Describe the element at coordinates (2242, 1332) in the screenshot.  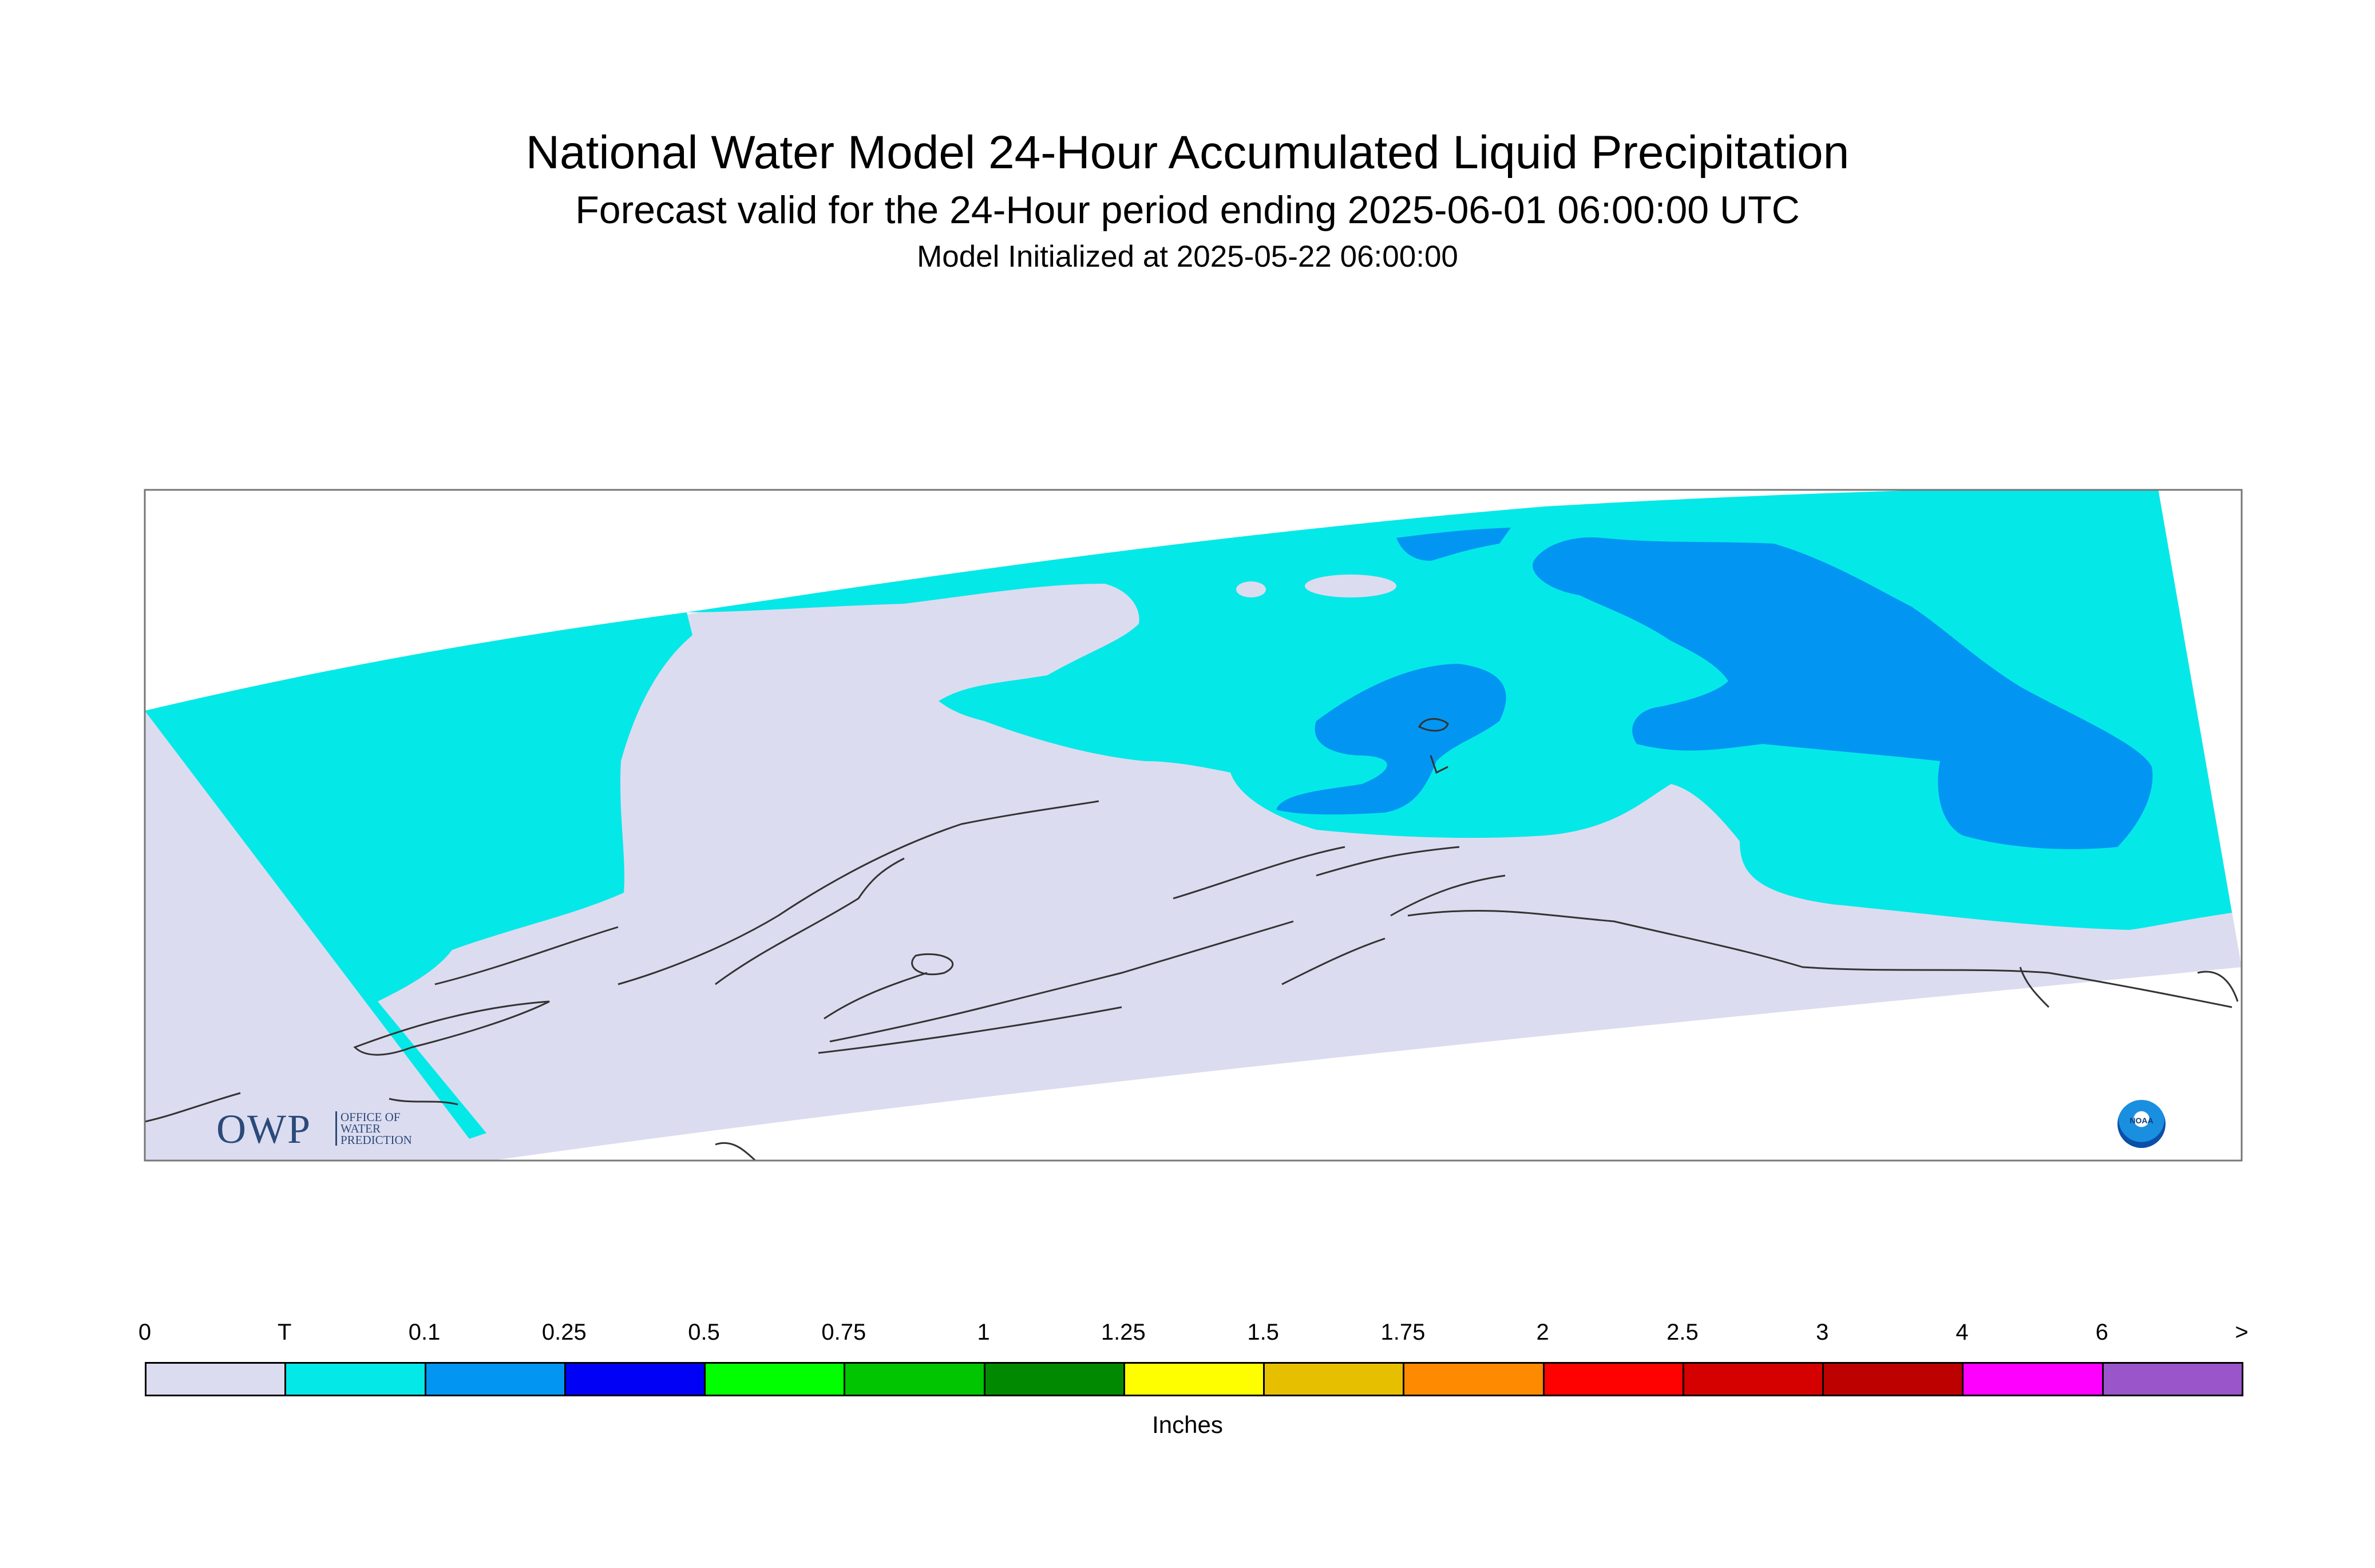
I see `legend-tick-label: >` at that location.